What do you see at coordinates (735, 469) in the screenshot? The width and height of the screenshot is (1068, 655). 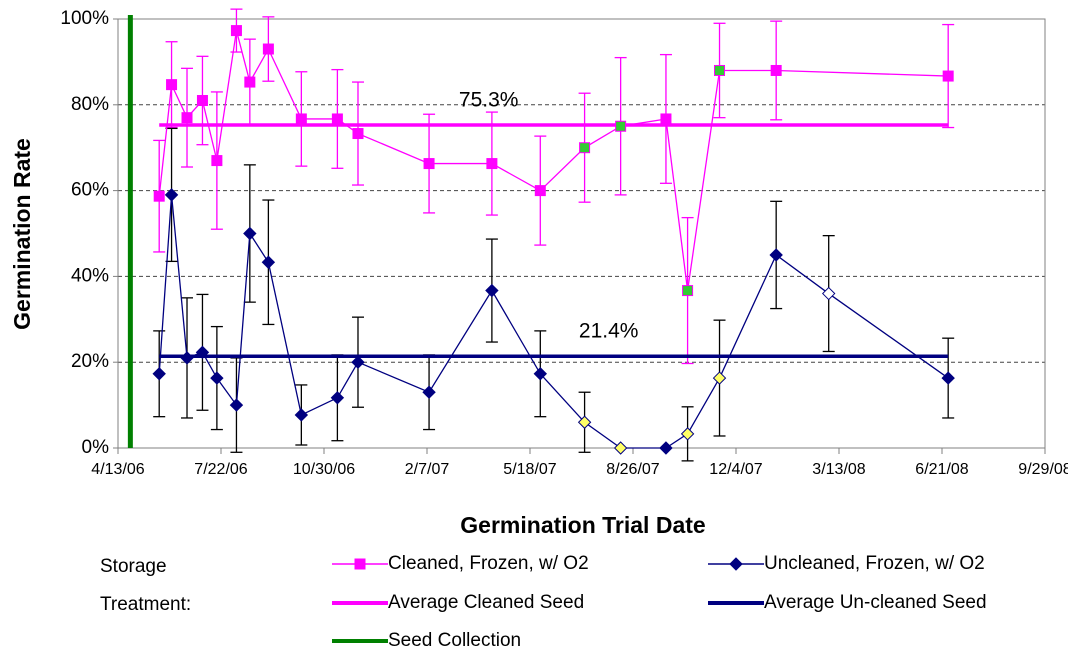 I see `x-tick-label: 12/4/07` at bounding box center [735, 469].